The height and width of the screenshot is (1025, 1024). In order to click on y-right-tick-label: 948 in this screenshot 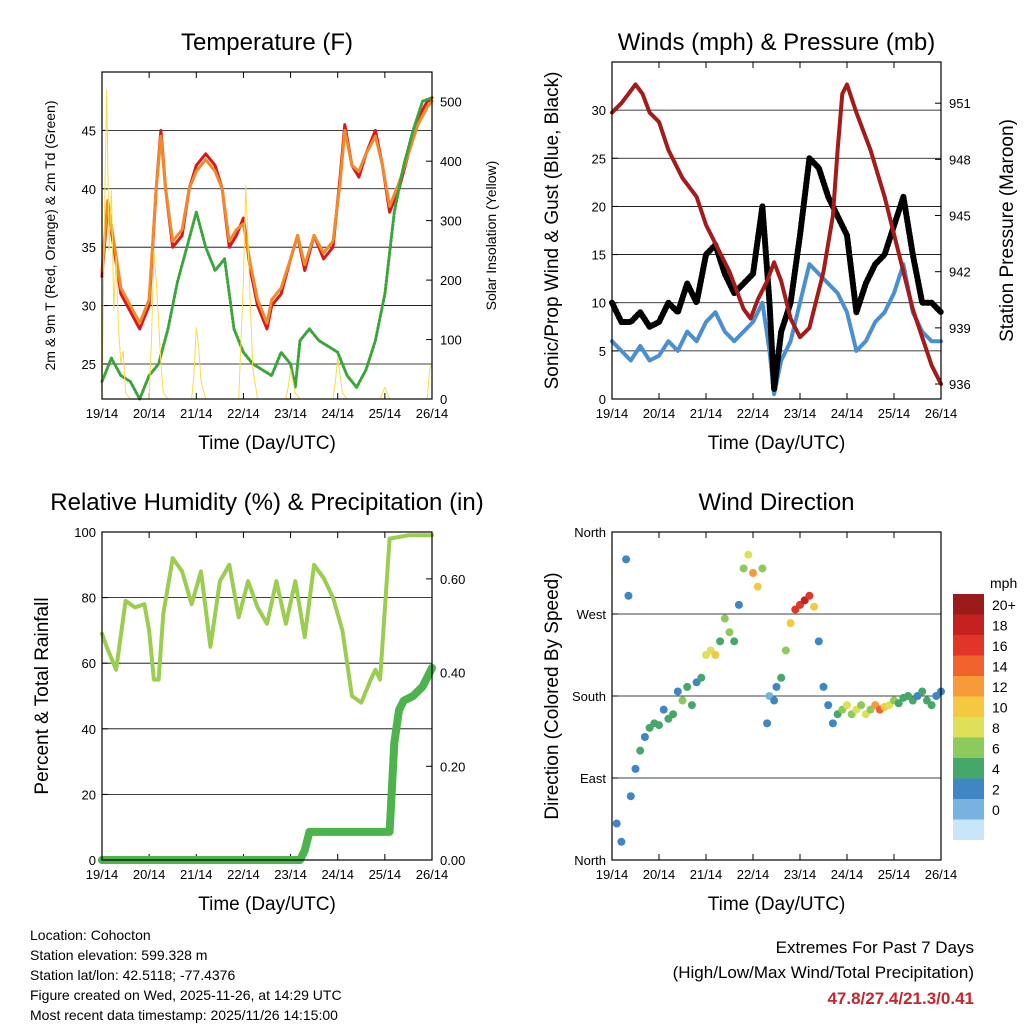, I will do `click(960, 159)`.